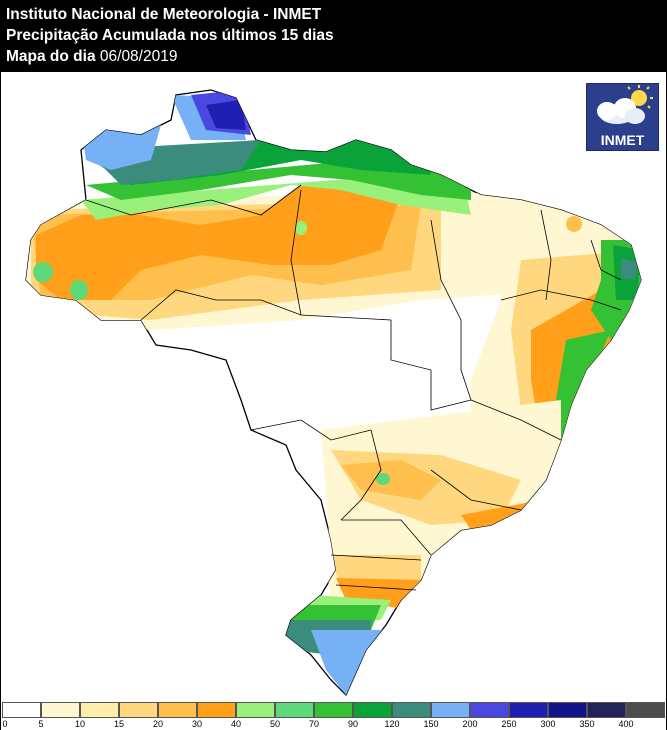  What do you see at coordinates (80, 724) in the screenshot?
I see `legend-tick-label: 10` at bounding box center [80, 724].